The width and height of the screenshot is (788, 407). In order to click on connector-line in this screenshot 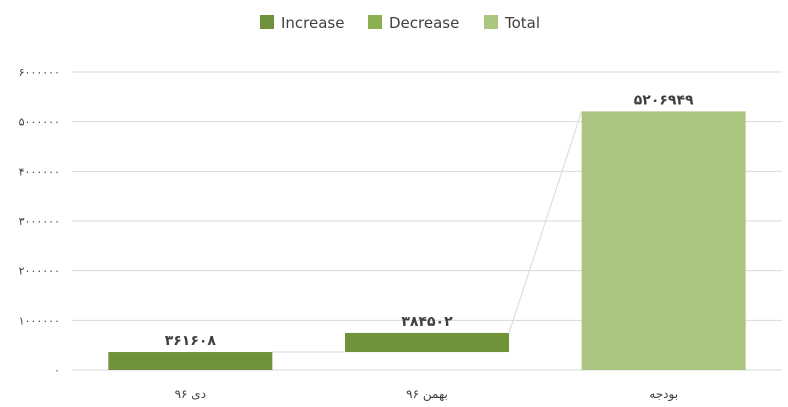, I will do `click(545, 222)`.